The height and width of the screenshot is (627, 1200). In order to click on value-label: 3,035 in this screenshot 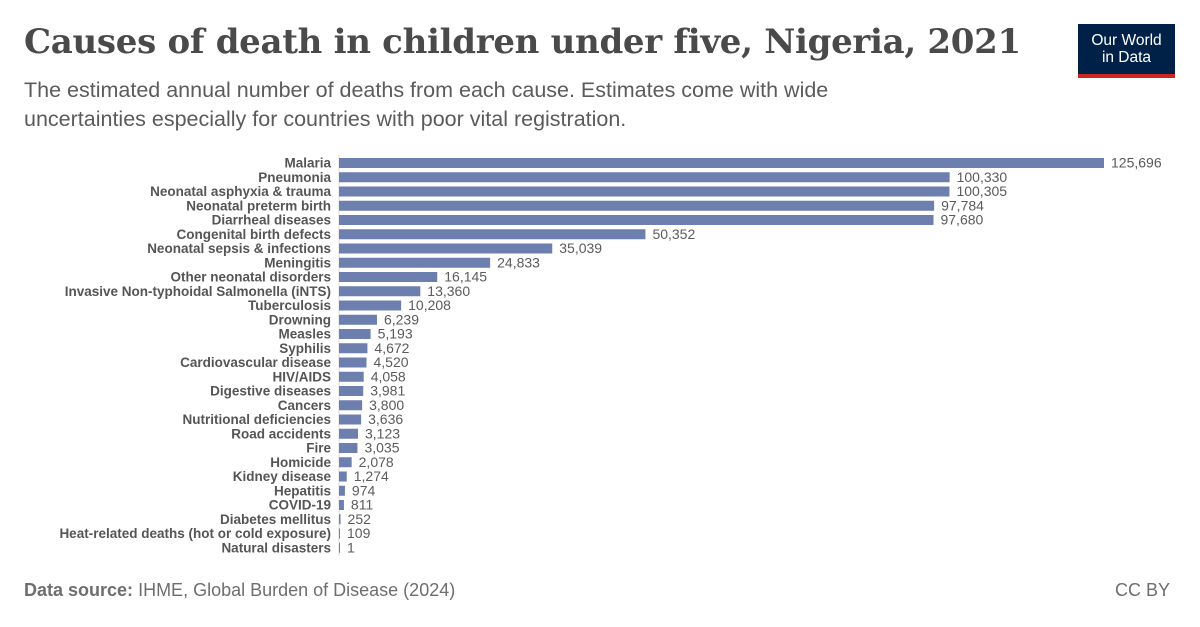, I will do `click(381, 448)`.